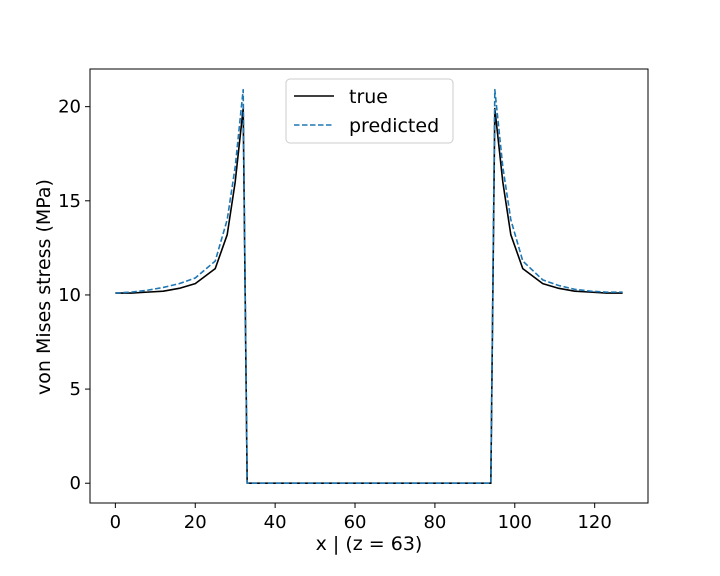 This screenshot has width=720, height=576. I want to click on legend-box, so click(369, 111).